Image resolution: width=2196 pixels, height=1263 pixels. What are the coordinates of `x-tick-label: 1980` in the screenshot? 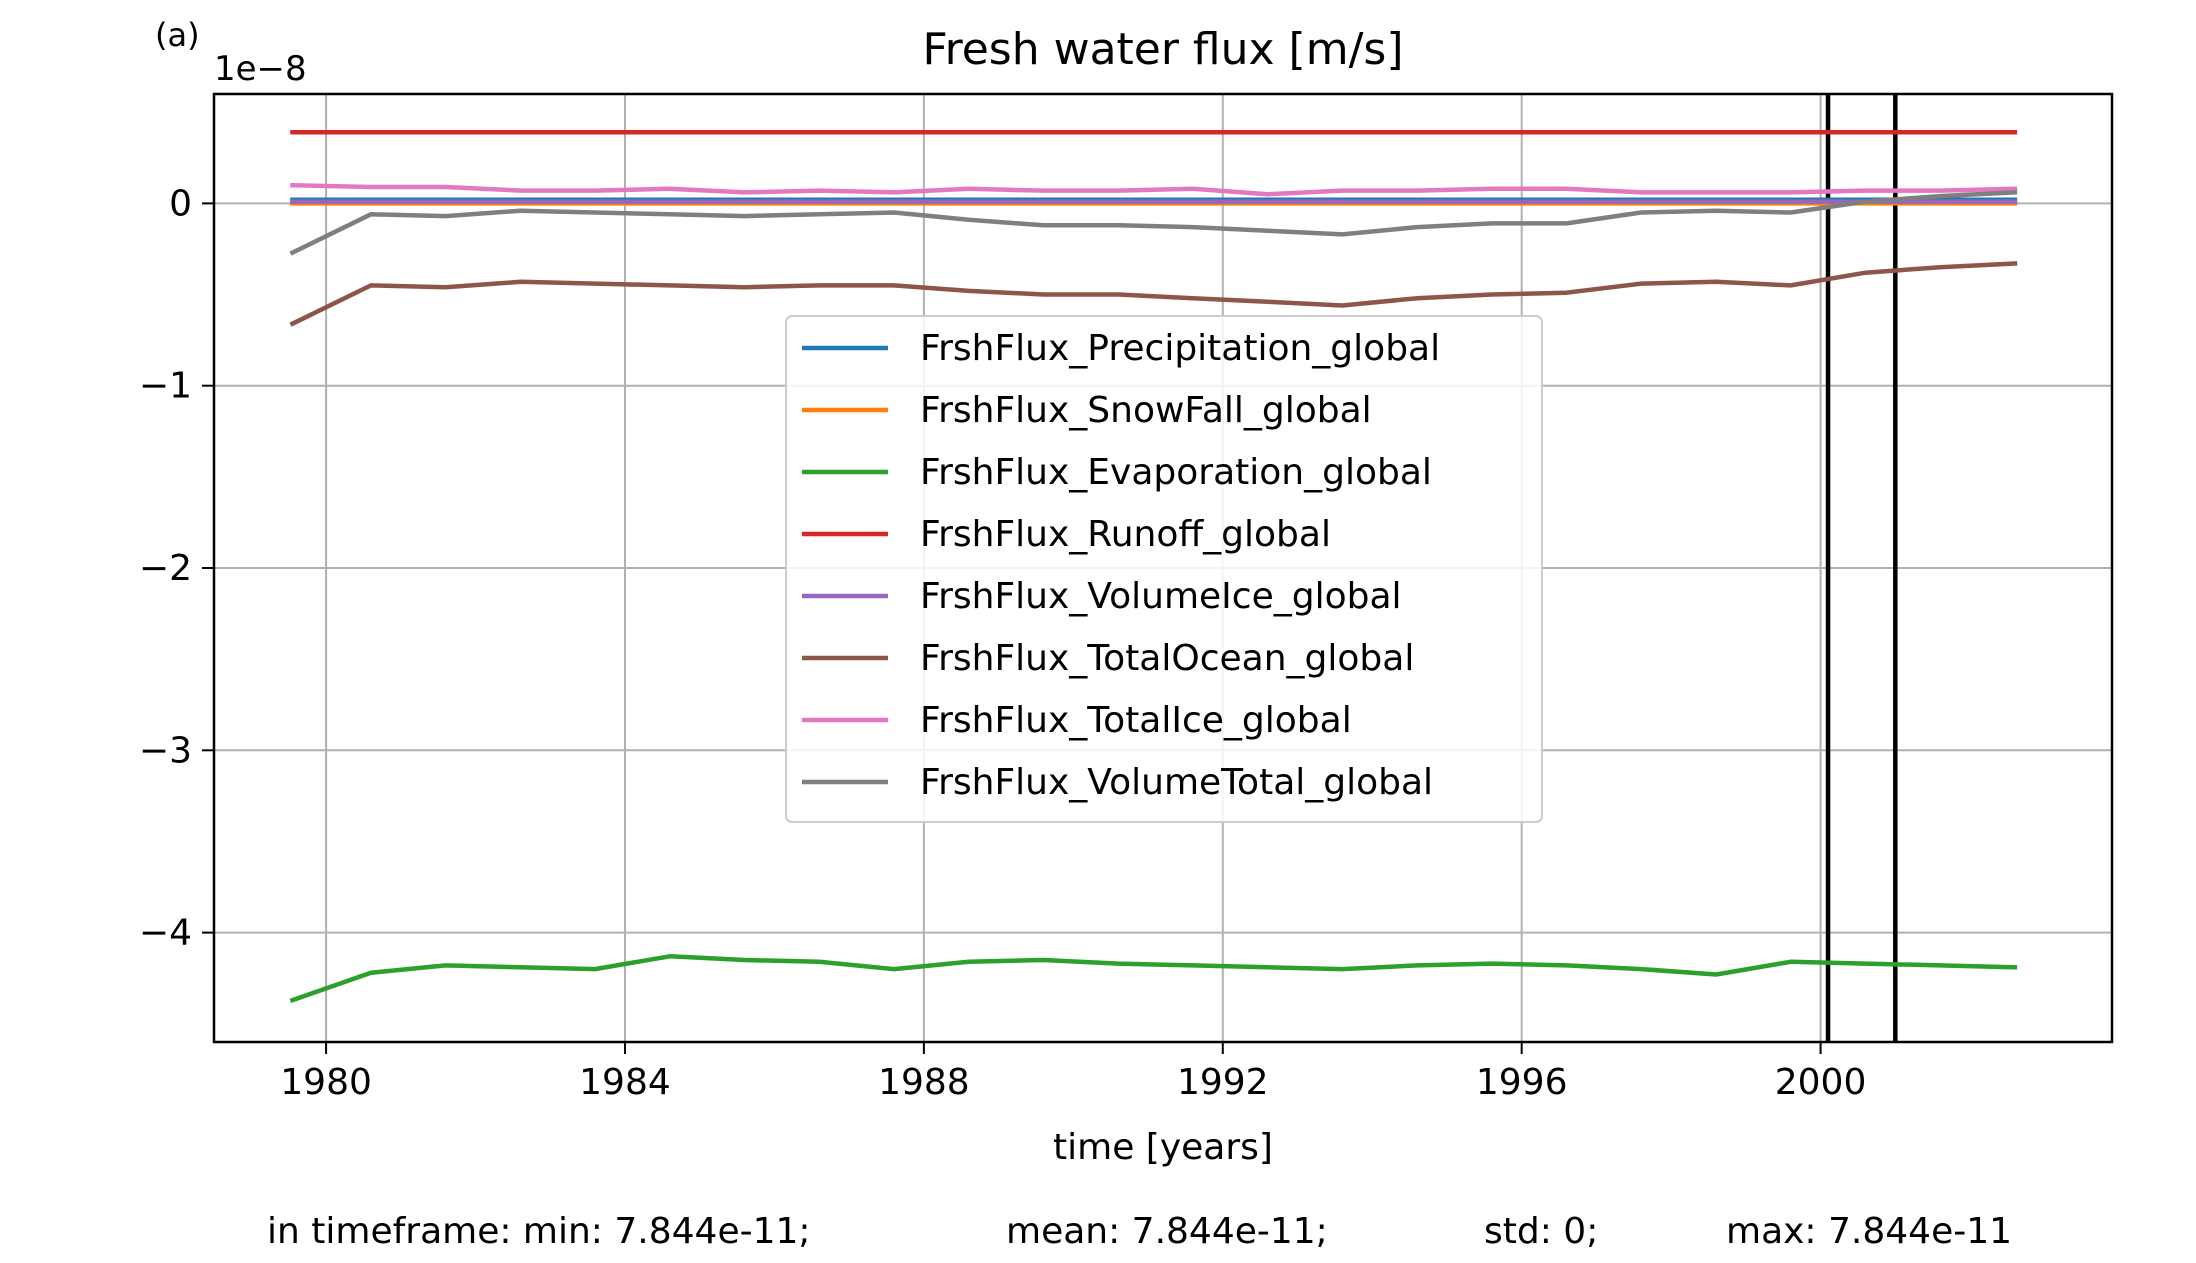 It's located at (326, 1082).